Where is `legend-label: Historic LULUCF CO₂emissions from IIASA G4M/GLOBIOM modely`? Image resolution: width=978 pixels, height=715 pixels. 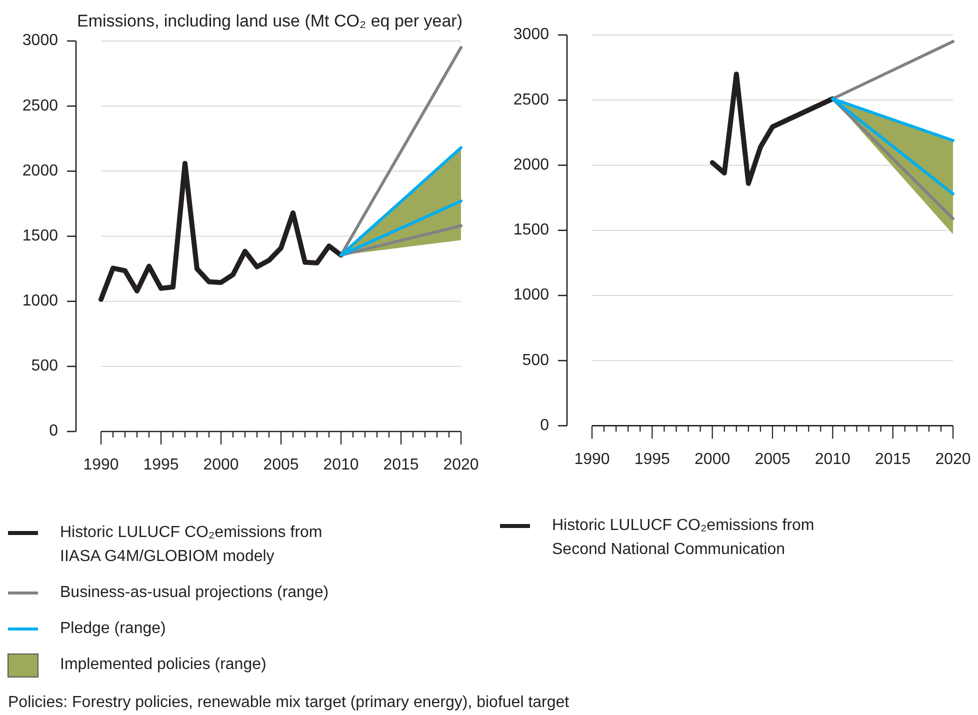 legend-label: Historic LULUCF CO₂emissions from IIASA G4M/GLOBIOM modely is located at coordinates (191, 545).